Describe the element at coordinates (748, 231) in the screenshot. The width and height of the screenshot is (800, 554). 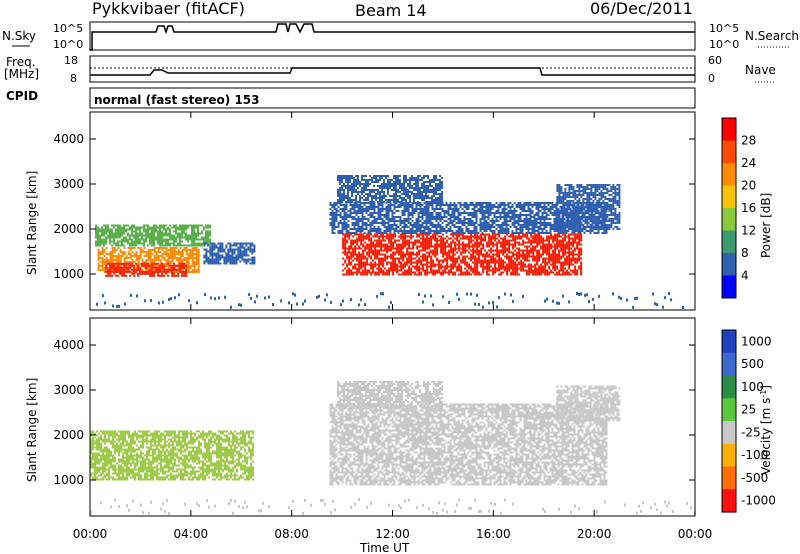
I see `colorbar-tick-label: 12` at that location.